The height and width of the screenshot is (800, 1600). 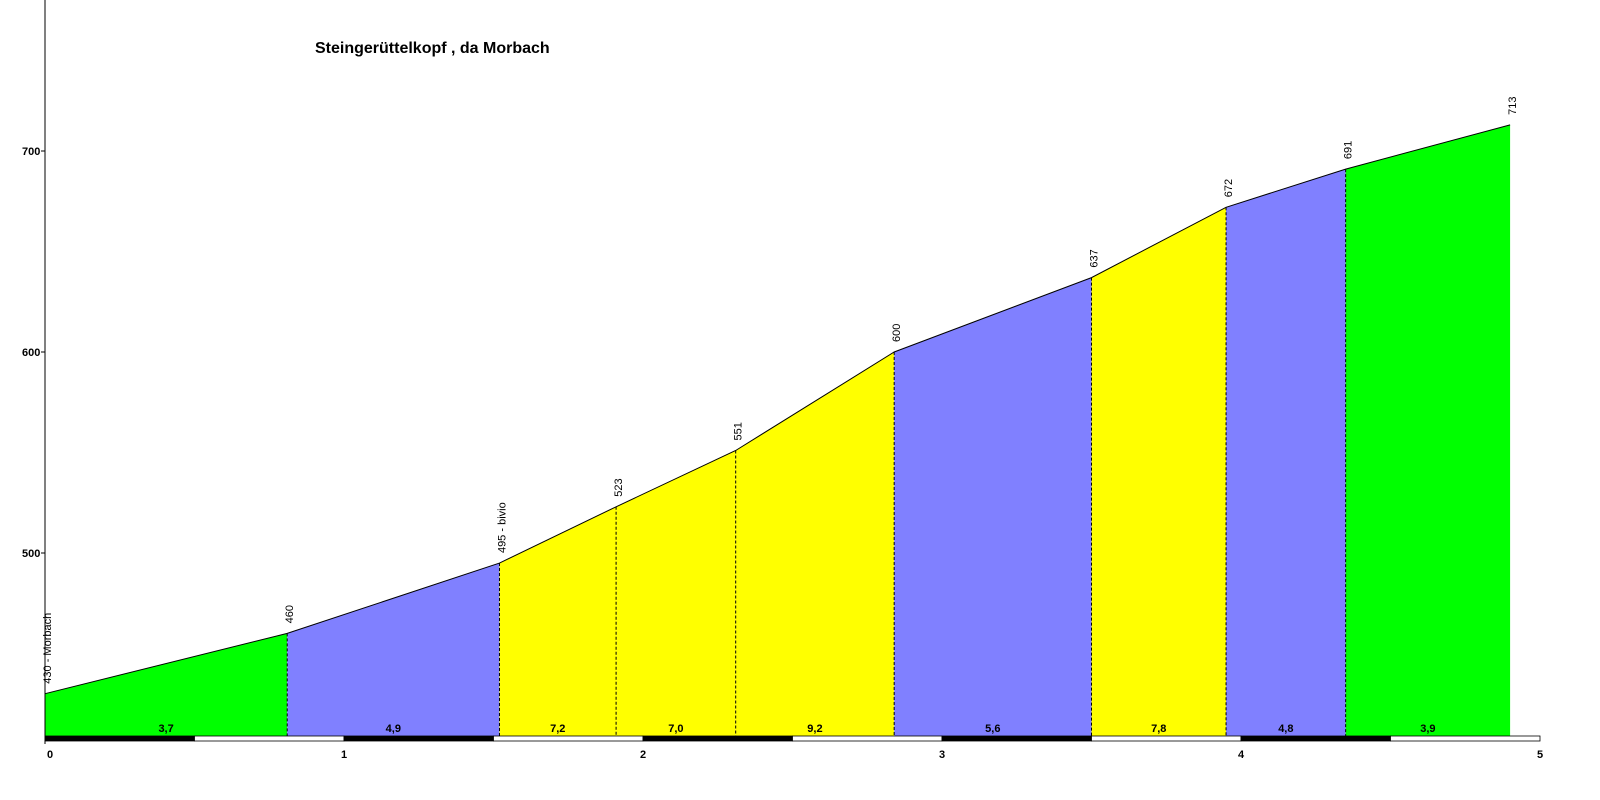 What do you see at coordinates (739, 431) in the screenshot?
I see `elevation-label: 551` at bounding box center [739, 431].